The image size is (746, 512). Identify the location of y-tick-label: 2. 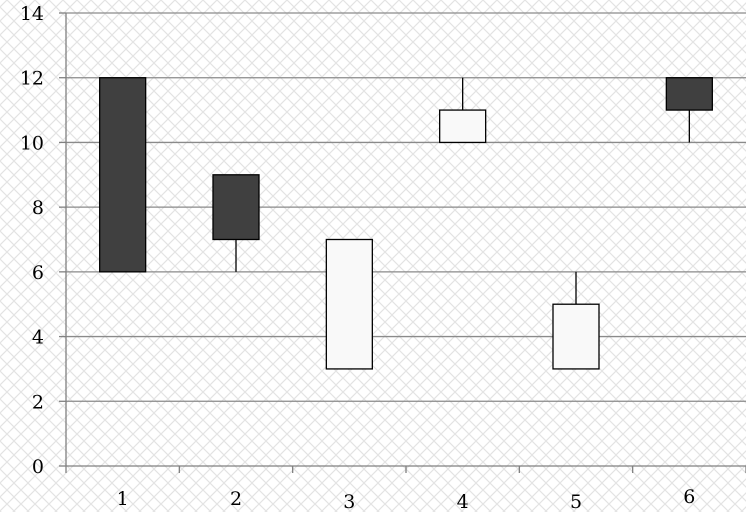
(38, 402).